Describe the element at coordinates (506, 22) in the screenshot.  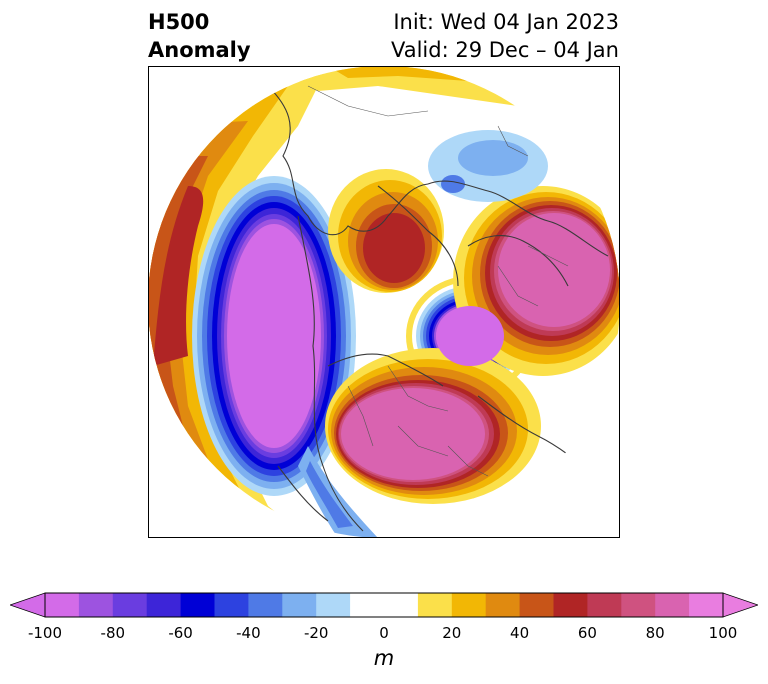
I see `init-time: Init: Wed 04 Jan 2023` at that location.